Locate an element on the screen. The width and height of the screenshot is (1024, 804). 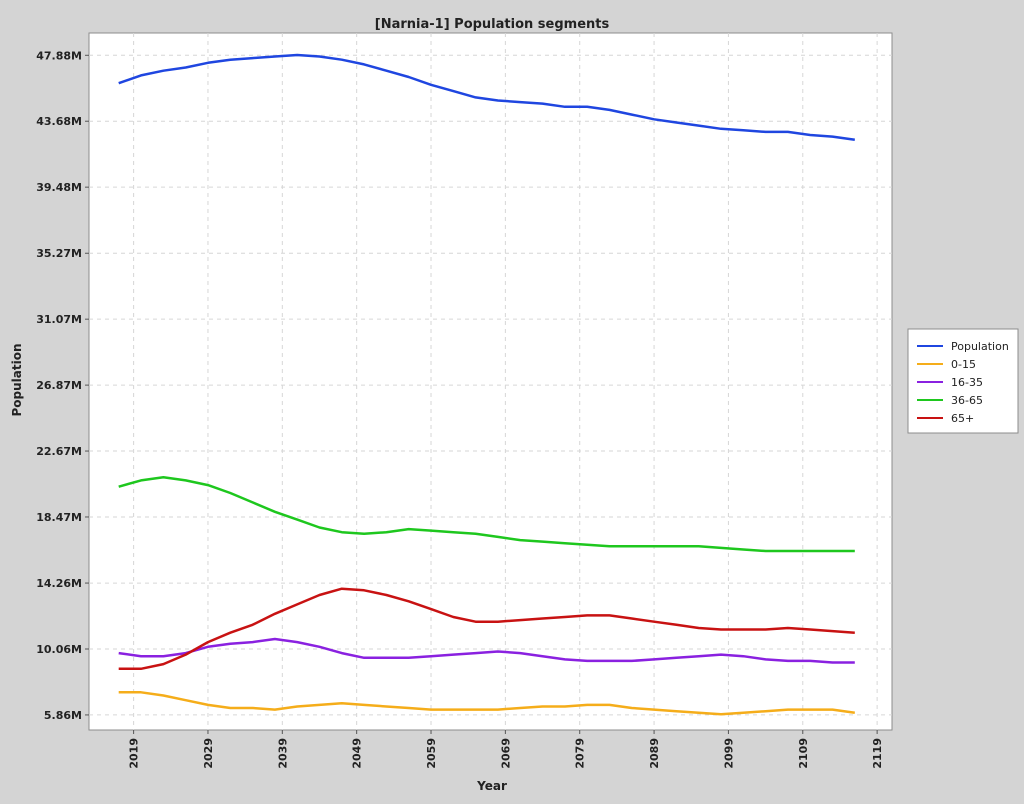
y-tick-label: 22.67M is located at coordinates (59, 451).